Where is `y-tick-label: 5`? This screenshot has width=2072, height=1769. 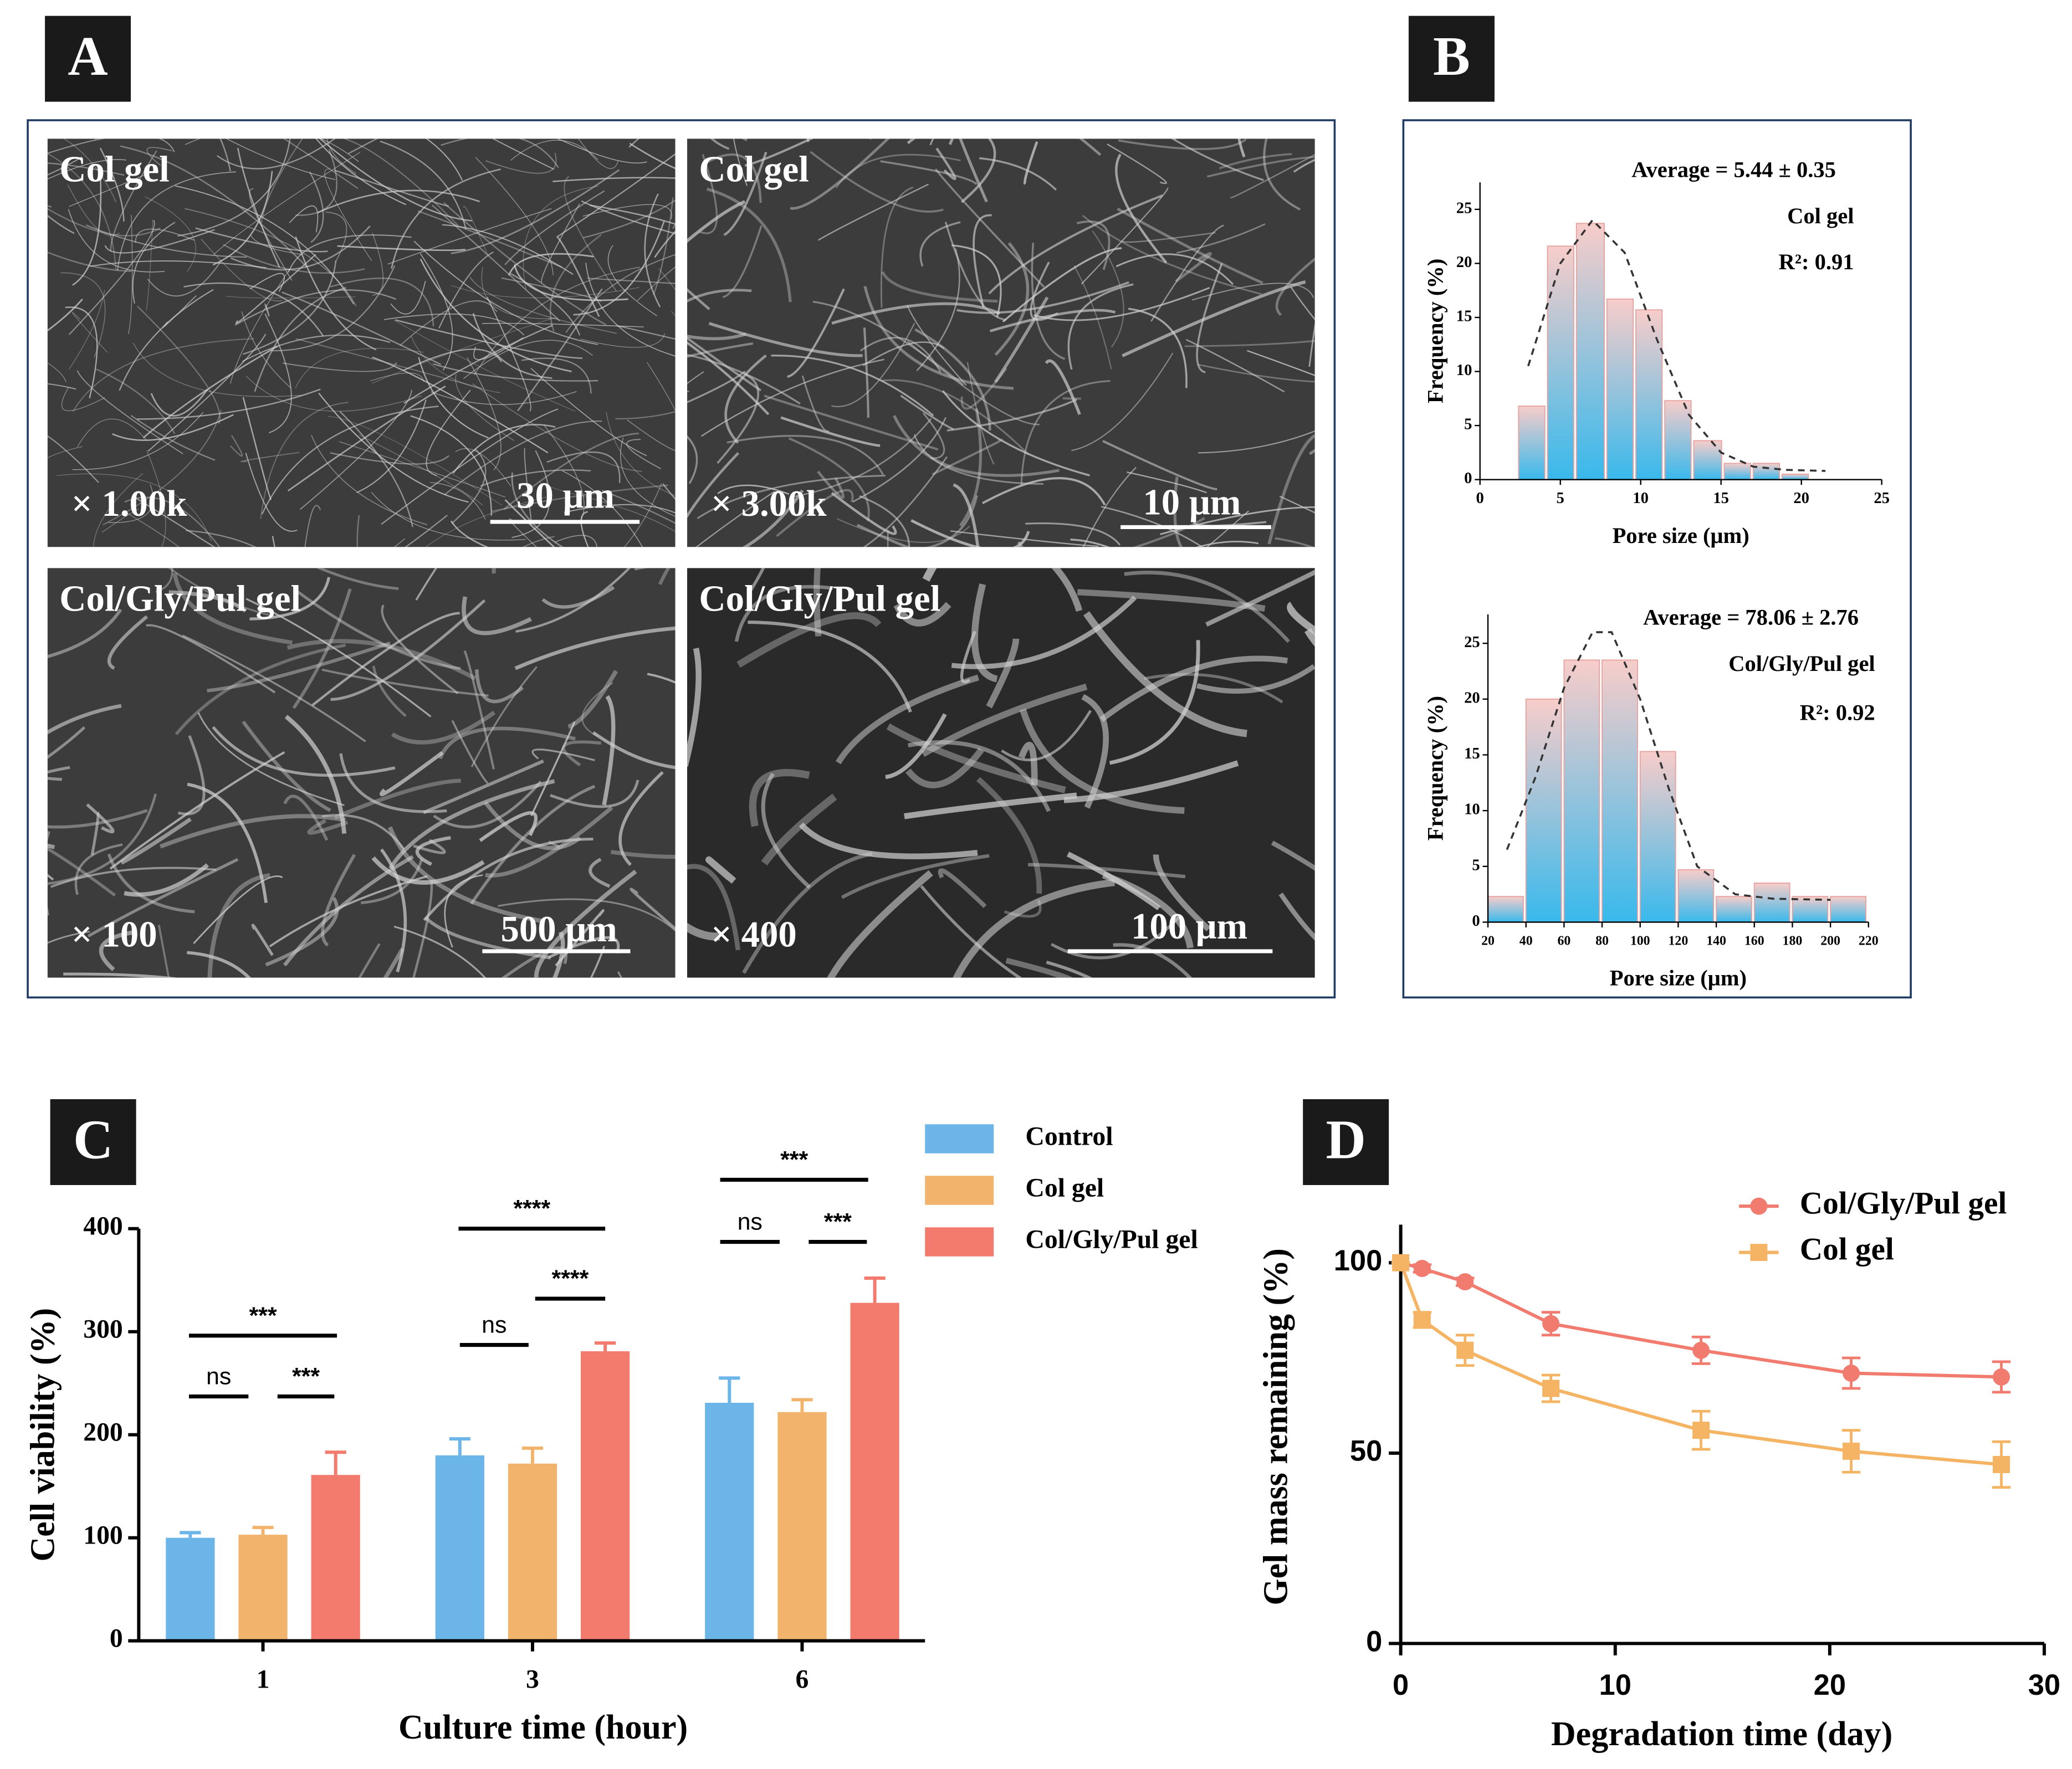 y-tick-label: 5 is located at coordinates (1476, 865).